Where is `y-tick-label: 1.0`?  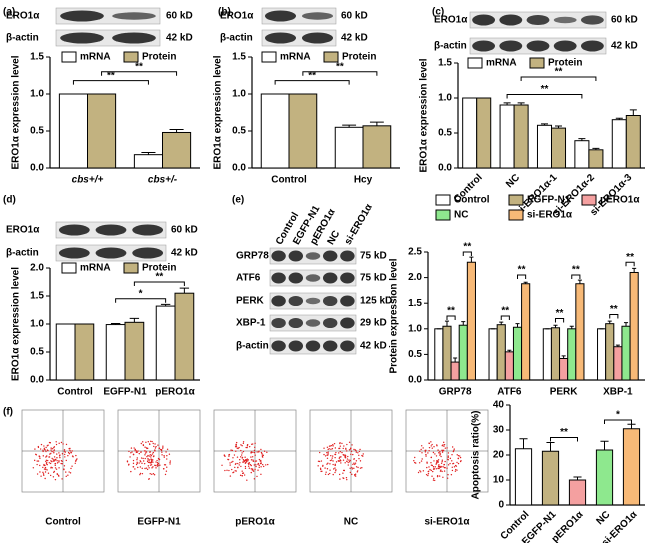 y-tick-label: 1.0 is located at coordinates (37, 324).